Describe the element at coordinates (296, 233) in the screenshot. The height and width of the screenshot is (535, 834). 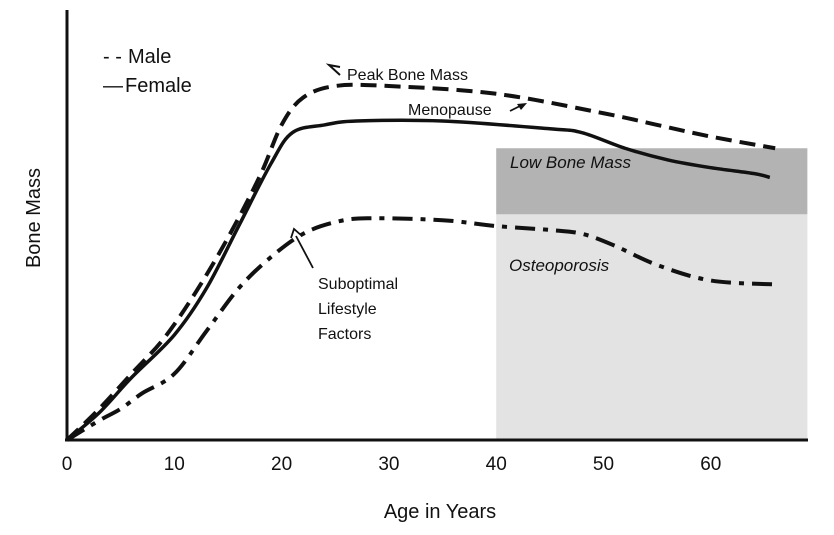
I see `annotation-suboptimal-arrowhead` at that location.